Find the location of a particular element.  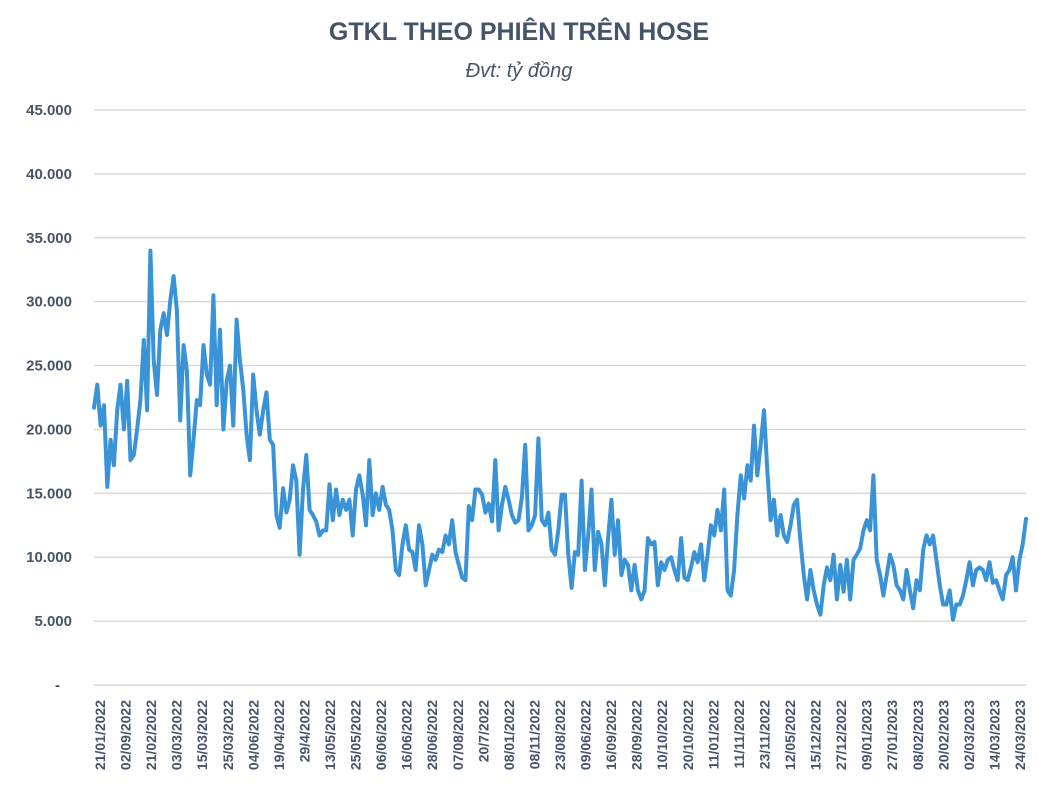

x-tick-label: 10/10/2022 is located at coordinates (662, 735).